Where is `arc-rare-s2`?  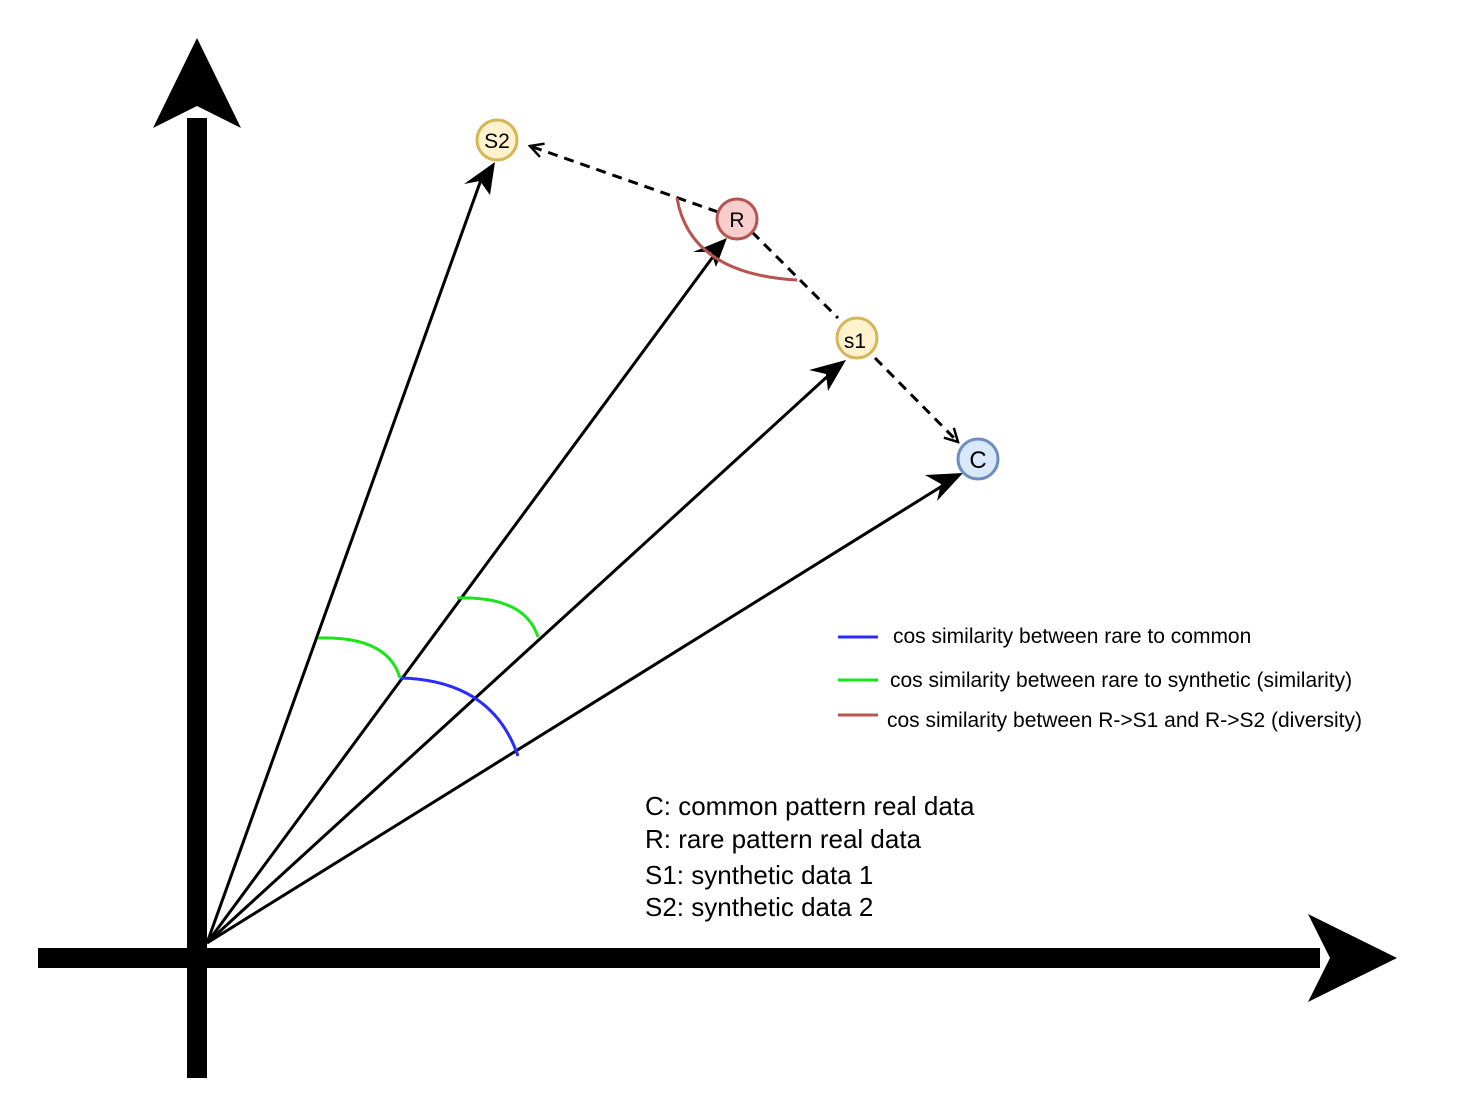 arc-rare-s2 is located at coordinates (359, 657).